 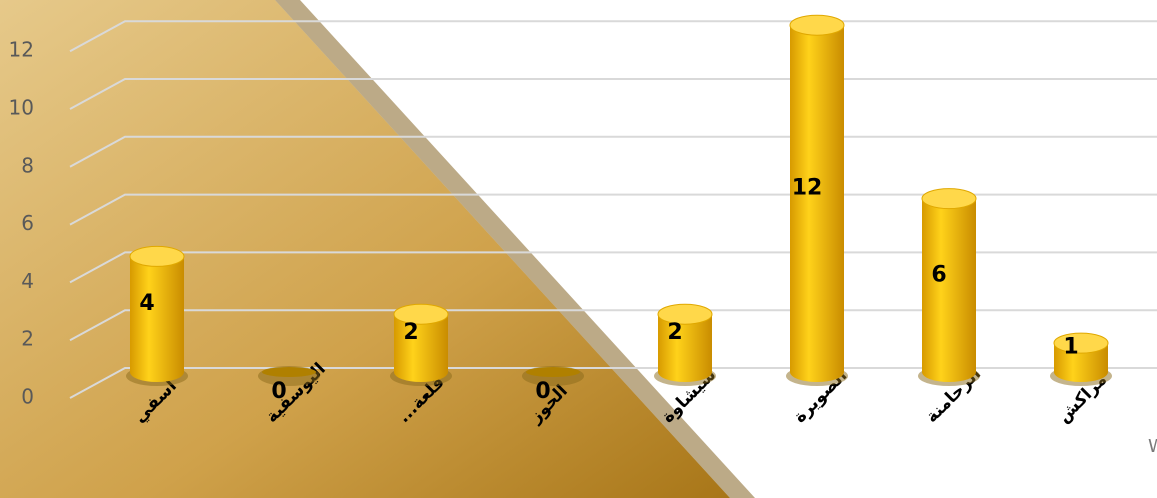 What do you see at coordinates (1070, 347) in the screenshot?
I see `data-label: 1` at bounding box center [1070, 347].